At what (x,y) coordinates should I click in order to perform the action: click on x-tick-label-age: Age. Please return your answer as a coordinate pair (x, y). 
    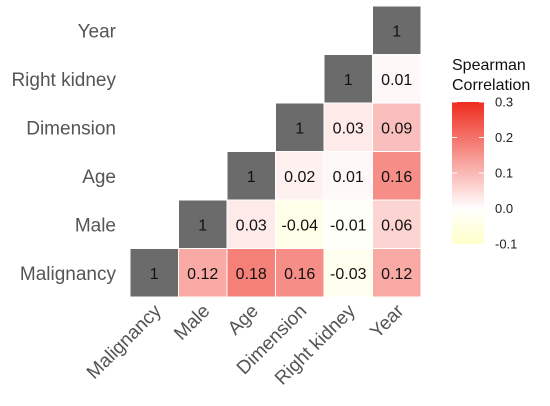
    Looking at the image, I should click on (243, 320).